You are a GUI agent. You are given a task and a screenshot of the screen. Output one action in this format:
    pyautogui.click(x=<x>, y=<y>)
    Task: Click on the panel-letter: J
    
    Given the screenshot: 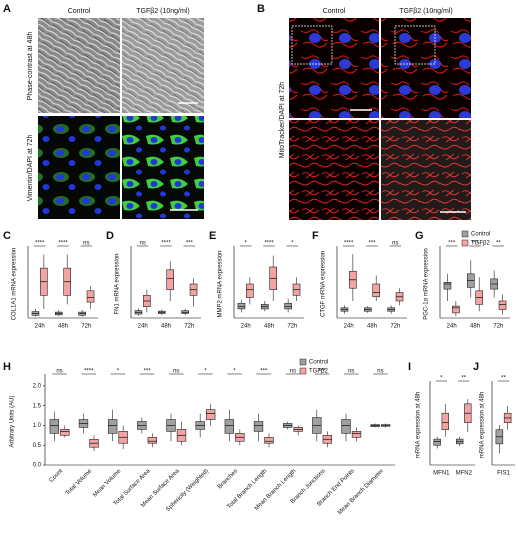 What is the action you would take?
    pyautogui.click(x=476, y=367)
    